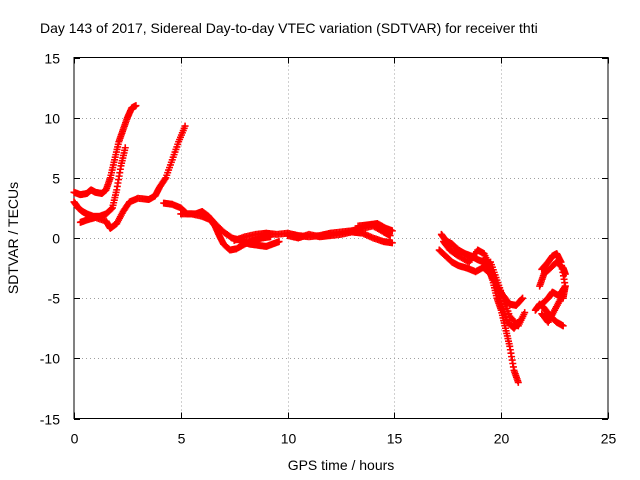 The width and height of the screenshot is (640, 480). Describe the element at coordinates (56, 179) in the screenshot. I see `y-tick-label: 5` at that location.